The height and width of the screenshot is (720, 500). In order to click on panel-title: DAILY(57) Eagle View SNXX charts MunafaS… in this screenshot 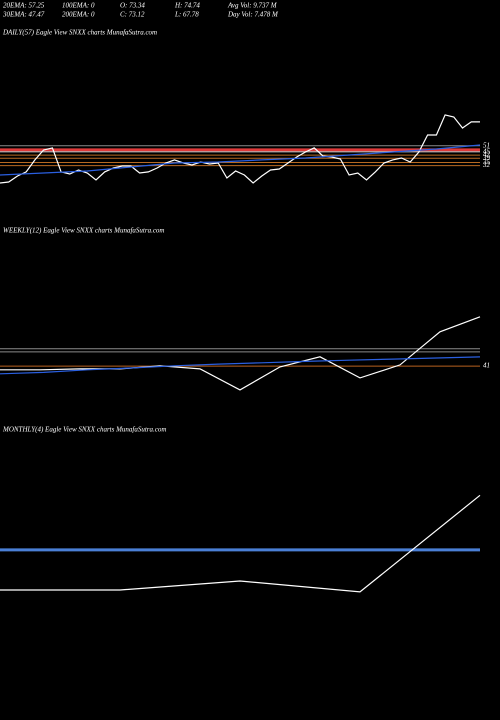, I will do `click(79, 33)`.